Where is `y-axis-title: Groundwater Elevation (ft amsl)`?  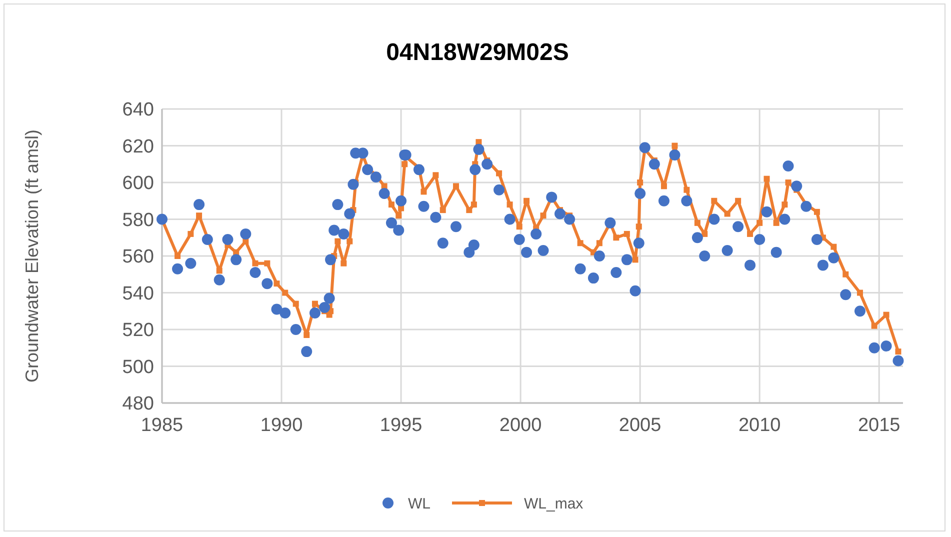 y-axis-title: Groundwater Elevation (ft amsl) is located at coordinates (32, 256).